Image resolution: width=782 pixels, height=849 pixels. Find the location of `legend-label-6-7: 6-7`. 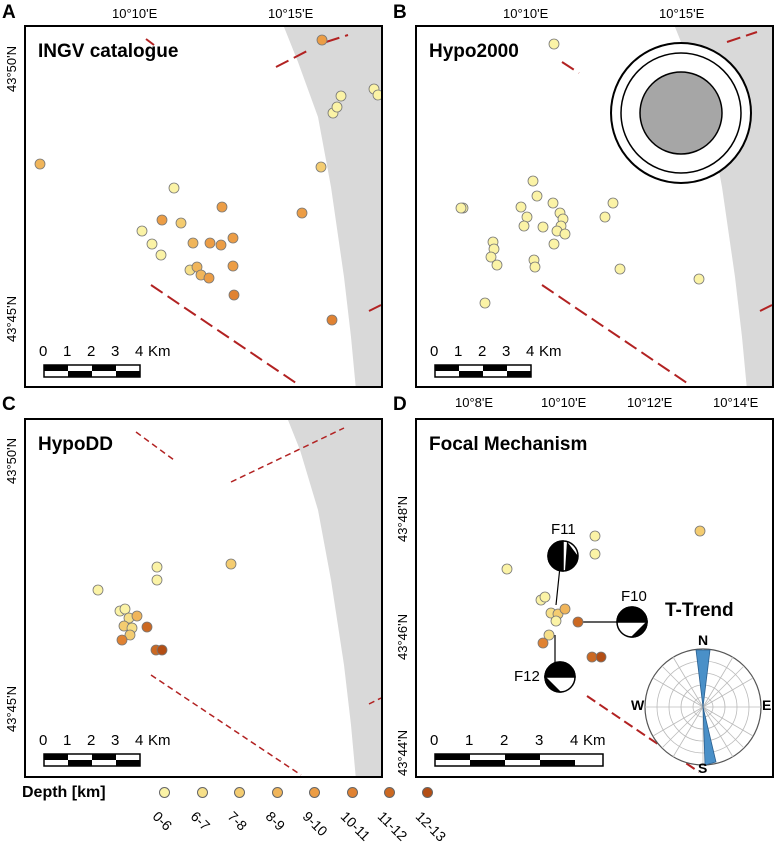

legend-label-6-7: 6-7 is located at coordinates (200, 821).